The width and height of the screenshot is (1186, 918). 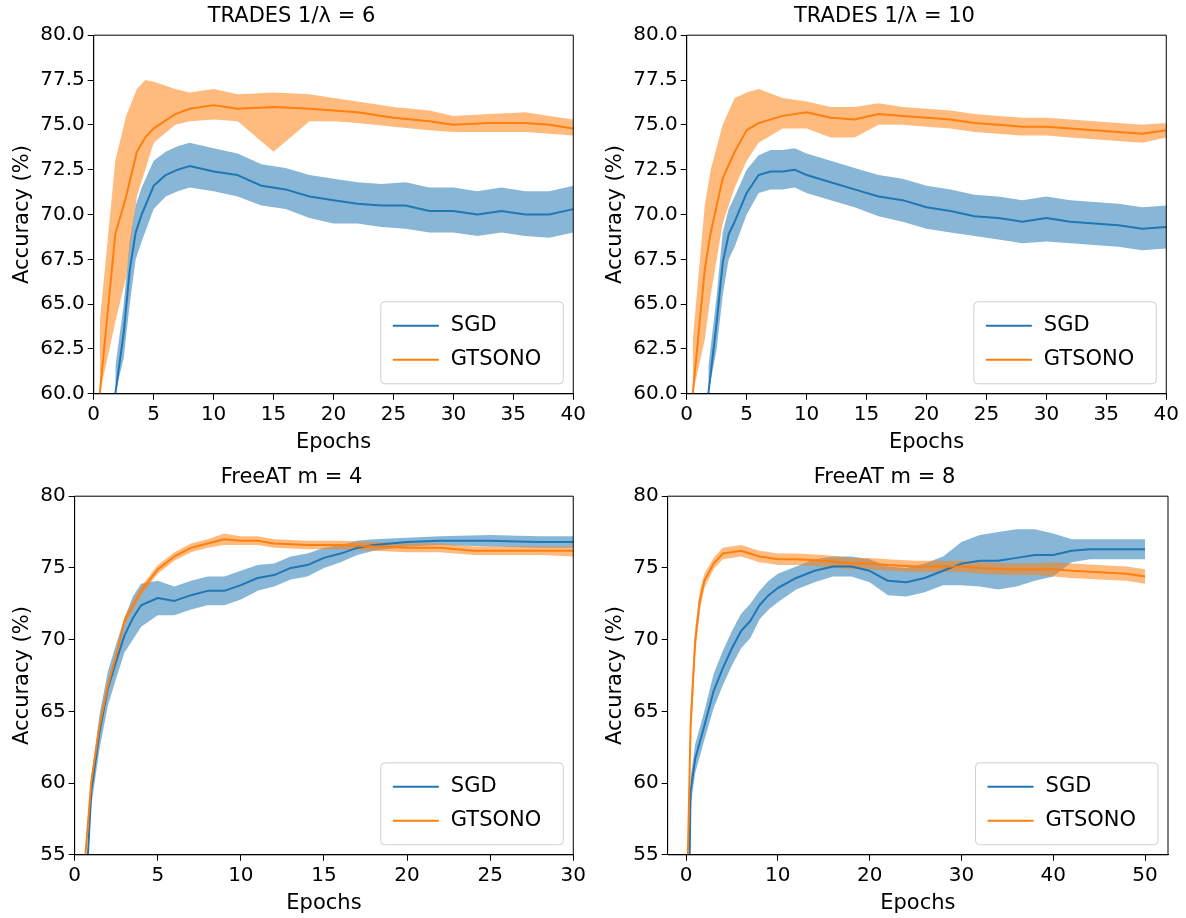 What do you see at coordinates (291, 476) in the screenshot?
I see `chart-title: FreeAT m = 4` at bounding box center [291, 476].